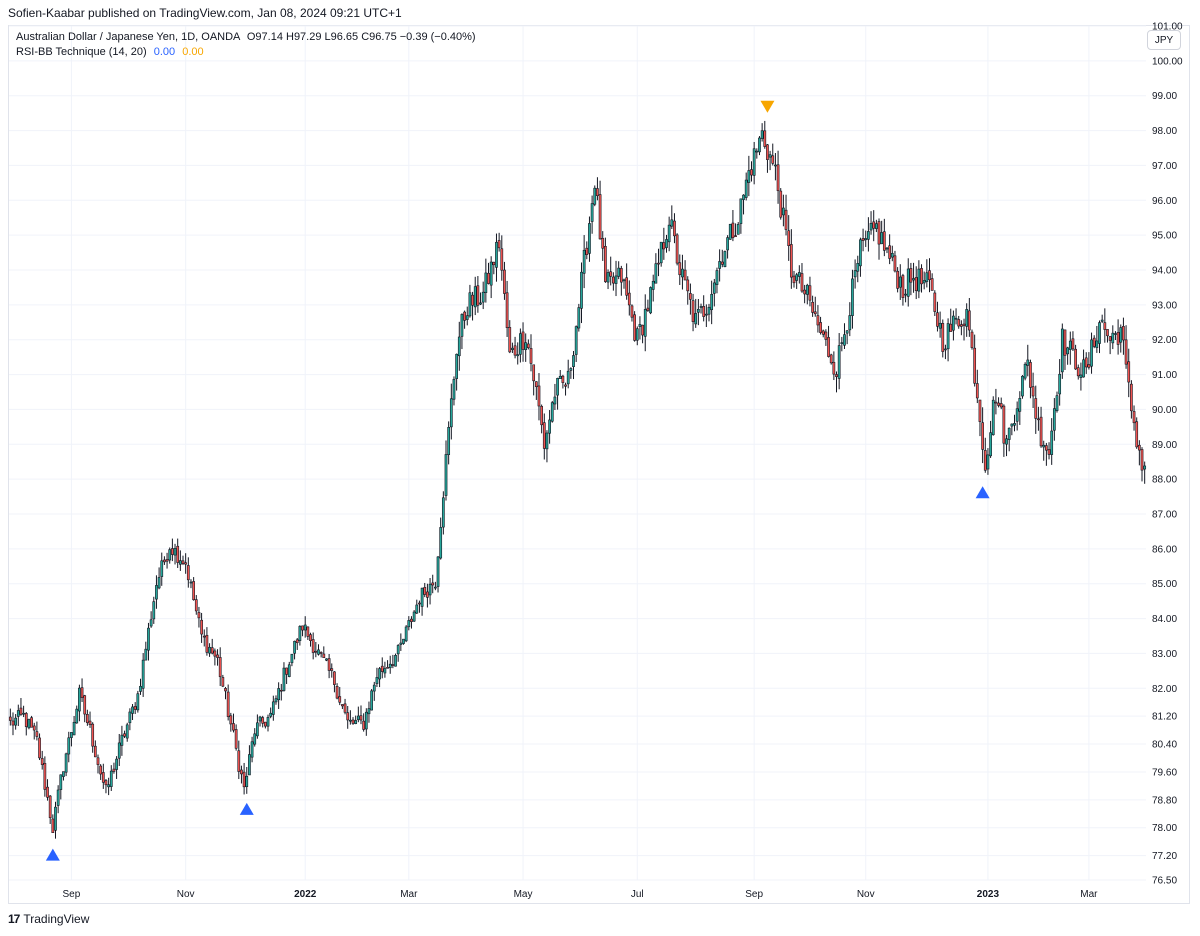  Describe the element at coordinates (1164, 40) in the screenshot. I see `currency-button: JPY` at that location.